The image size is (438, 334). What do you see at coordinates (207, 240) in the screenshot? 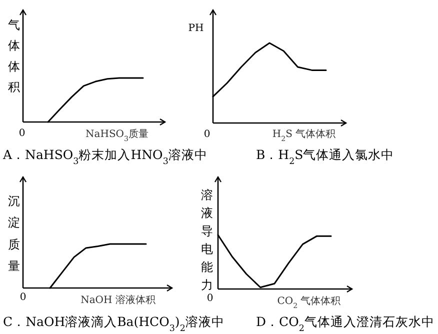
I see `y-axis-title: 溶液导电能力` at bounding box center [207, 240].